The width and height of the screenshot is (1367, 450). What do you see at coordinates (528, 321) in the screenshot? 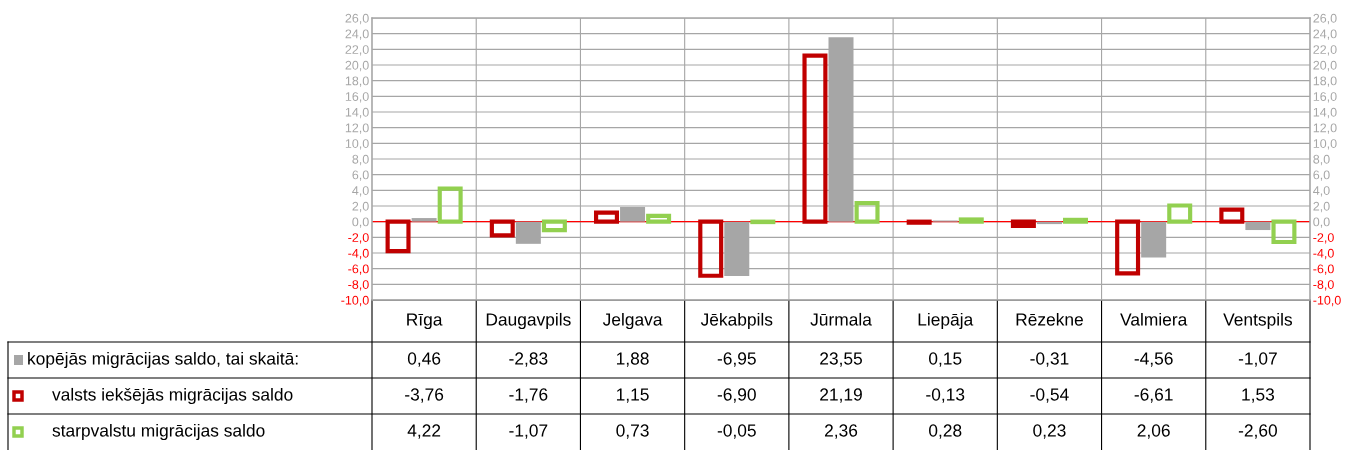
I see `x-tick-label: Daugavpils` at bounding box center [528, 321].